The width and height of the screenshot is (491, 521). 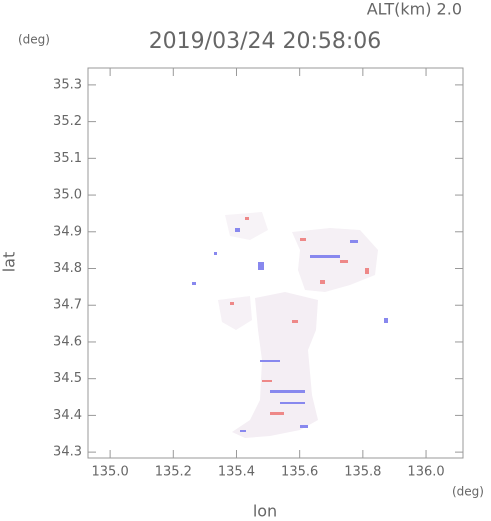 I want to click on x-axis-label: lon, so click(x=265, y=511).